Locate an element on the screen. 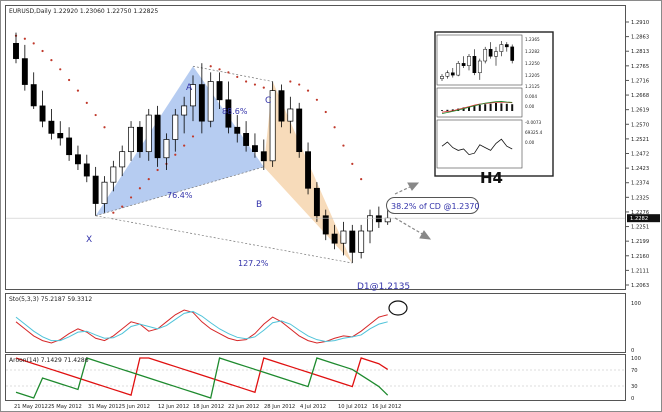 This screenshot has height=412, width=662. inset-osc-tick: 0.00 is located at coordinates (530, 106).